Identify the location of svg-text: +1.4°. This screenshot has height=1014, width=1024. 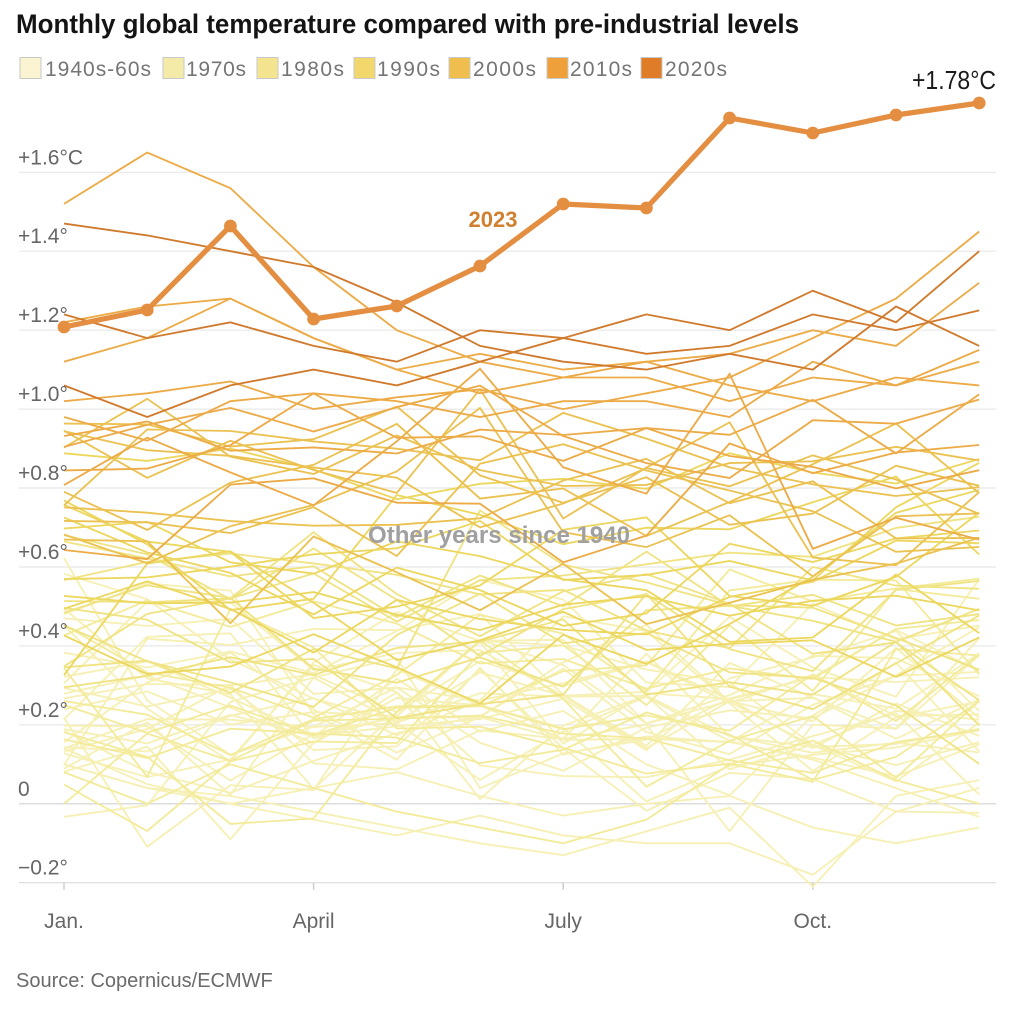
(43, 236).